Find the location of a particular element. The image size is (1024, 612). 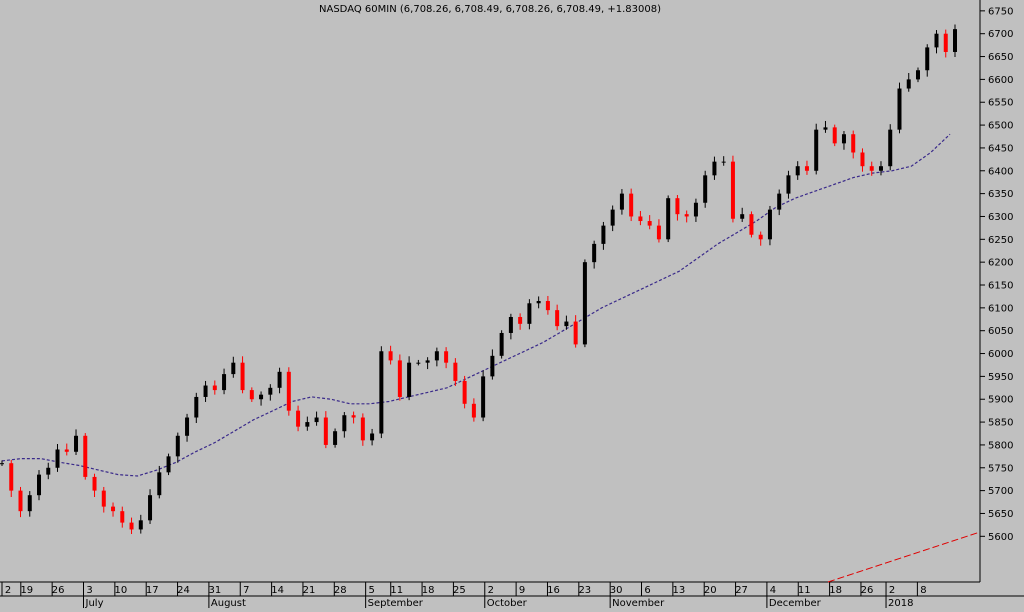

y-tick-label: 5800 is located at coordinates (1000, 445).